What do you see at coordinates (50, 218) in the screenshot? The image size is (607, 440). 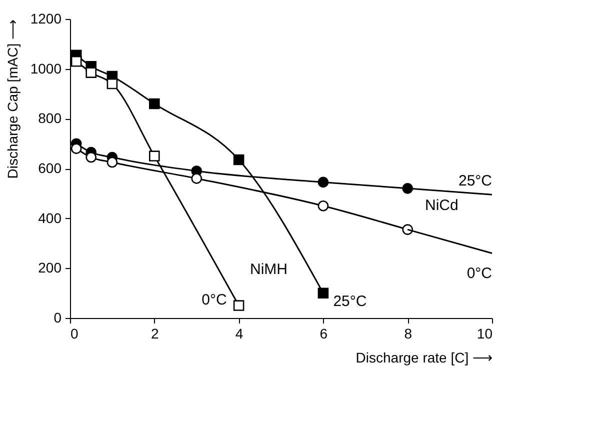 I see `y-tick-label: 400` at bounding box center [50, 218].